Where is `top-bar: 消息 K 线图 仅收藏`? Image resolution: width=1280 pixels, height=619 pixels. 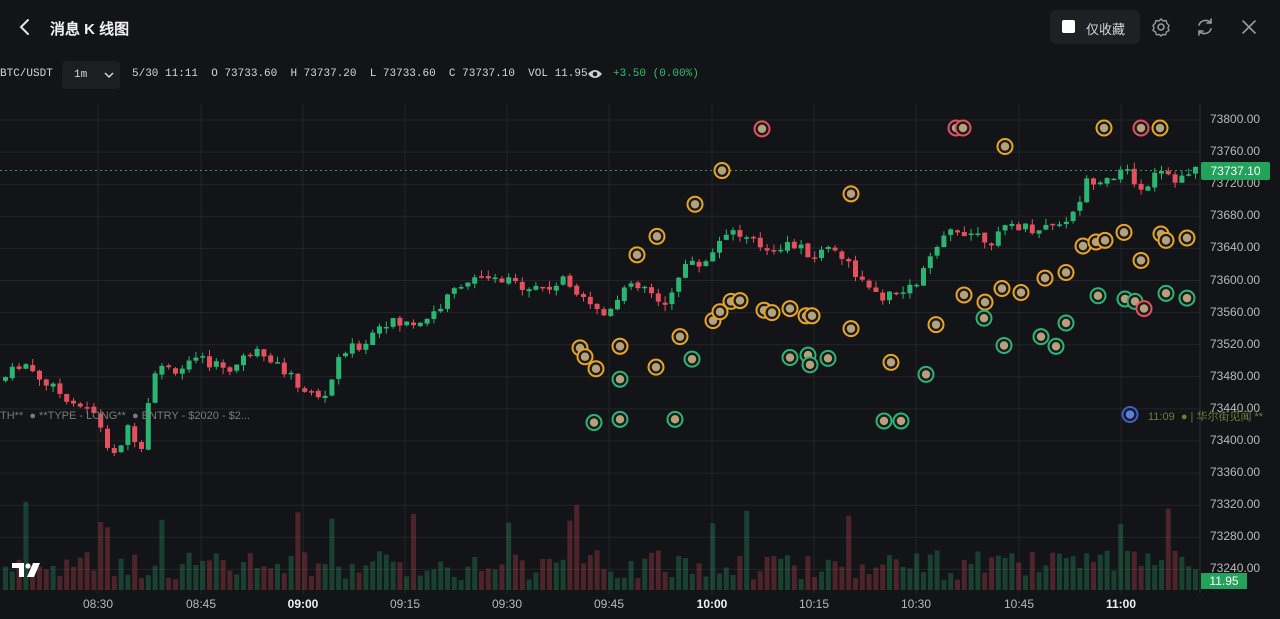 top-bar: 消息 K 线图 仅收藏 is located at coordinates (640, 27).